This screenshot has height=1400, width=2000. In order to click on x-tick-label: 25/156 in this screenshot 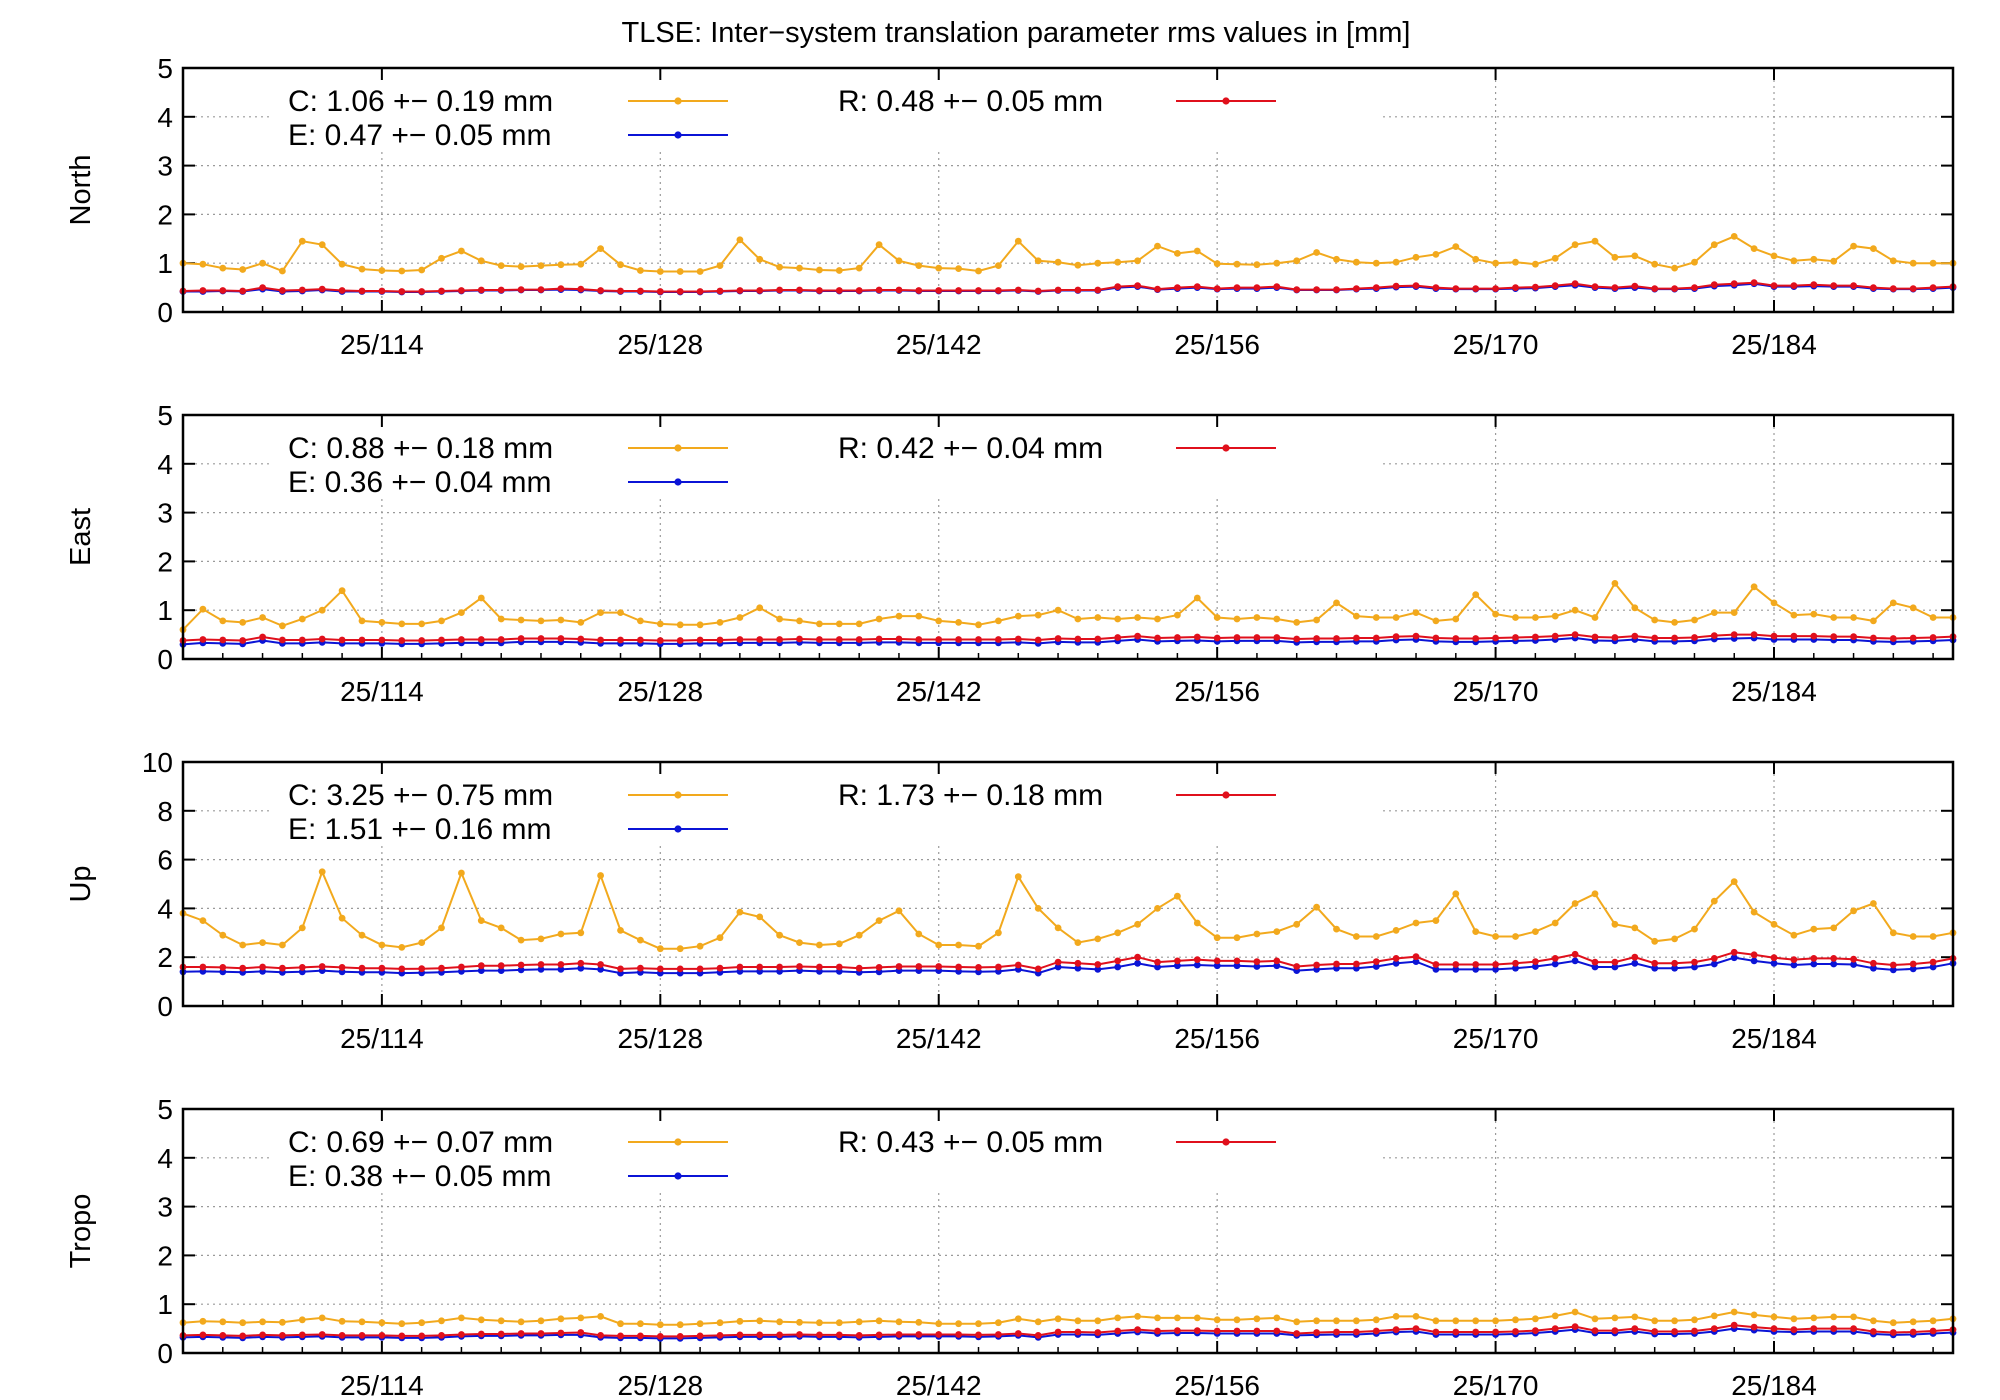, I will do `click(1217, 1385)`.